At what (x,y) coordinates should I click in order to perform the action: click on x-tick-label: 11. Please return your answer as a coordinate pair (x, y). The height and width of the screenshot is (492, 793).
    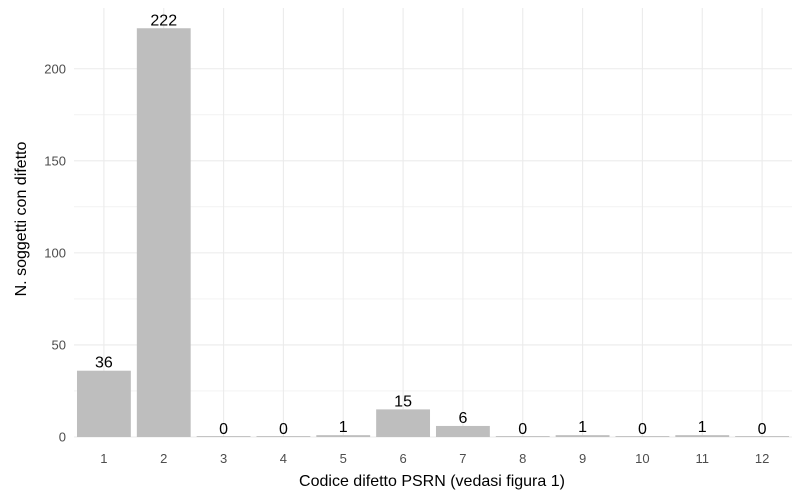
    Looking at the image, I should click on (703, 458).